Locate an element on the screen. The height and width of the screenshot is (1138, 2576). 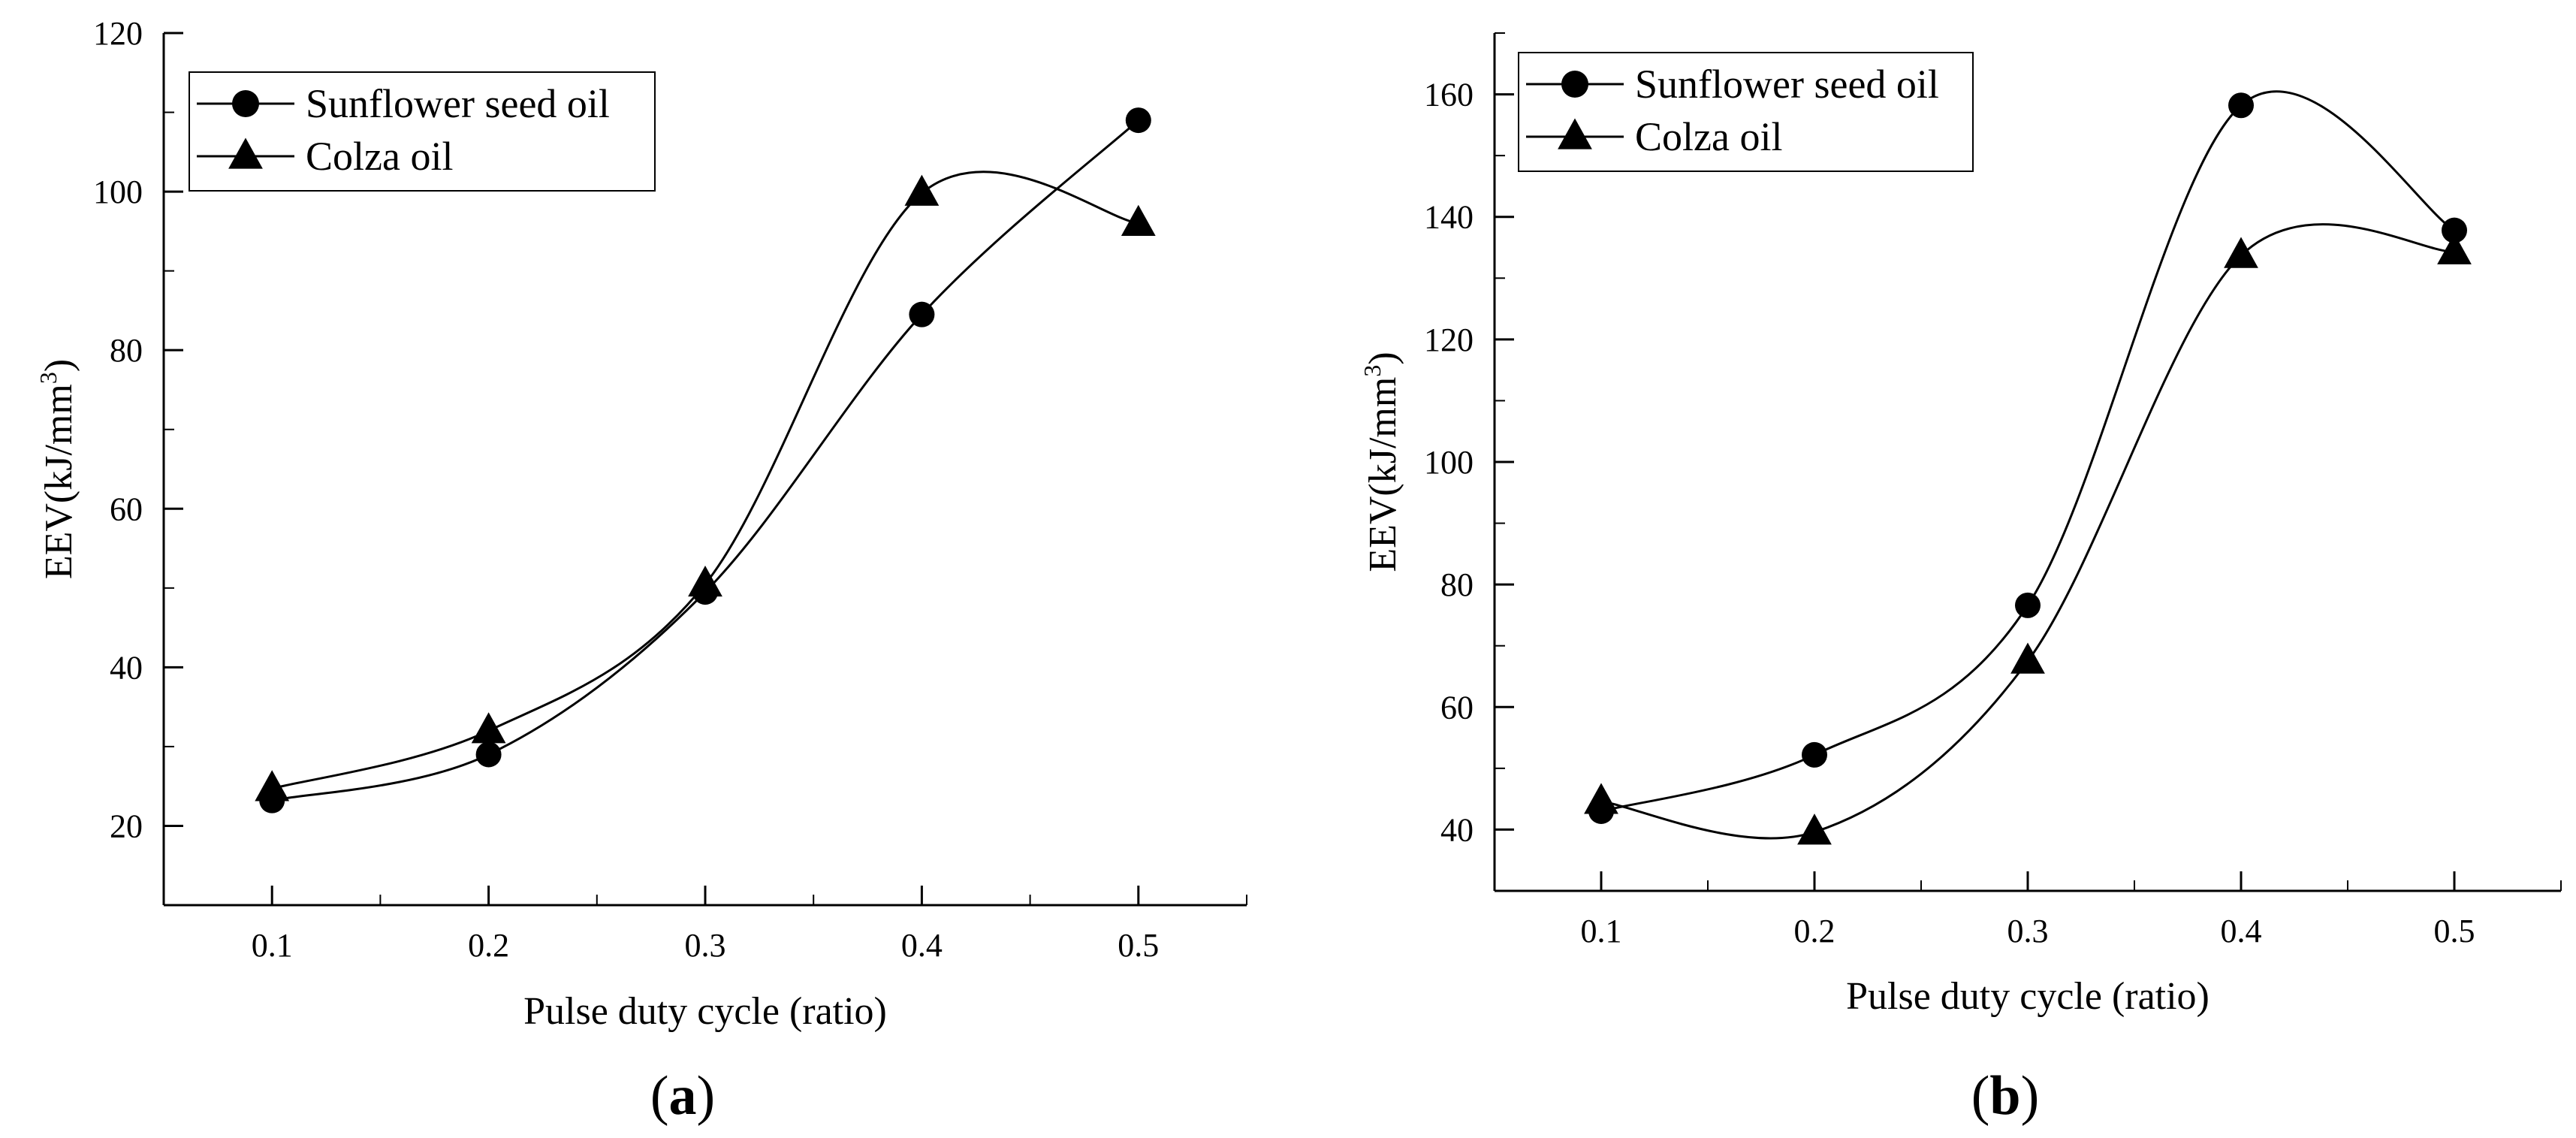
panel-label: (b) is located at coordinates (2005, 1096).